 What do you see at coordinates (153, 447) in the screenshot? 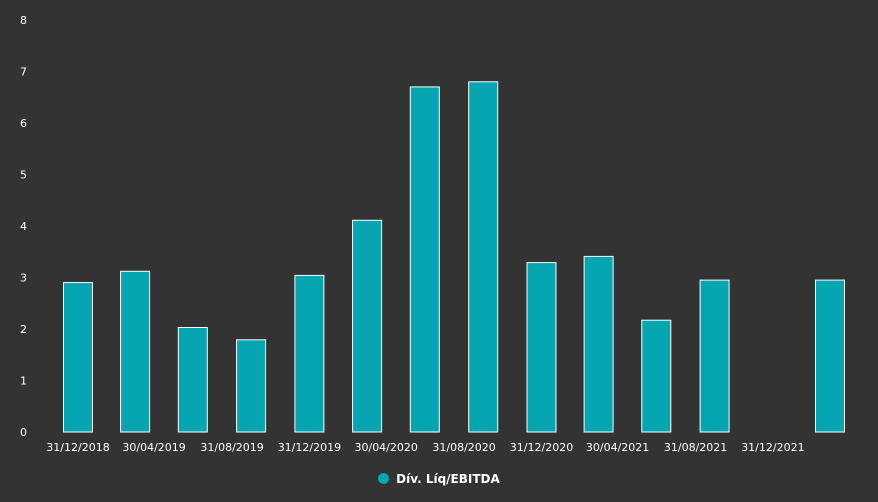
I see `x-tick-label: 30/04/2019` at bounding box center [153, 447].